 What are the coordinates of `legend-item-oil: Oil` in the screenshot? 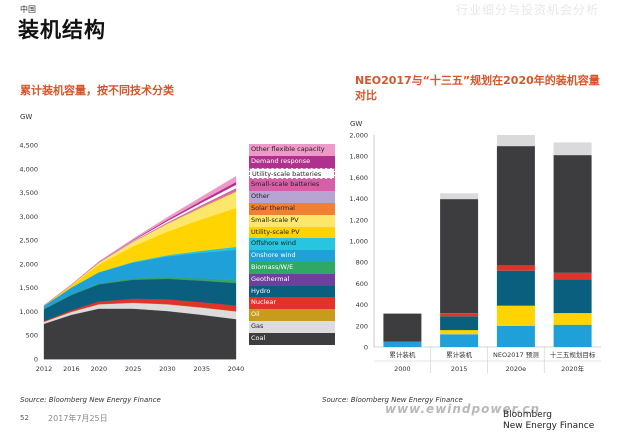 It's located at (292, 315).